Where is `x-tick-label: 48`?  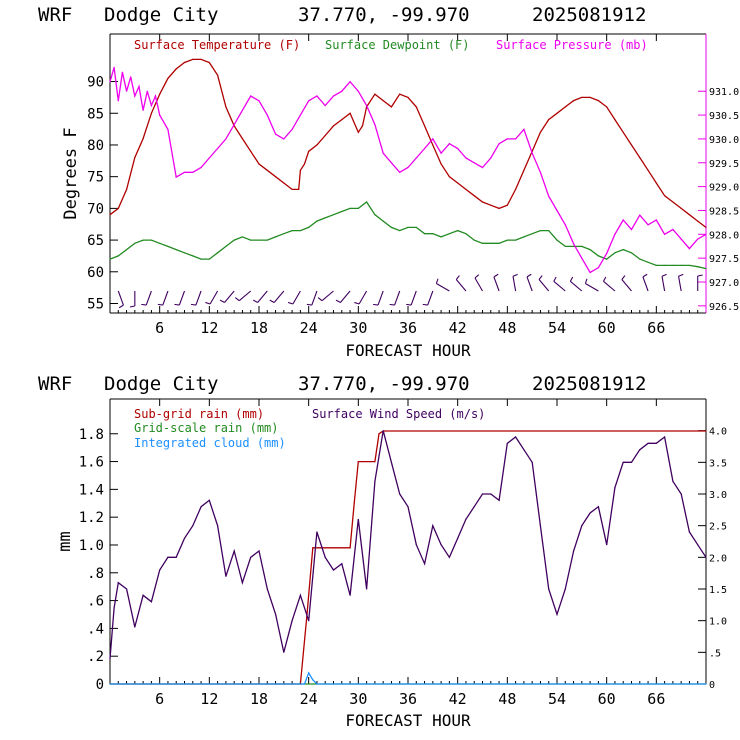
x-tick-label: 48 is located at coordinates (507, 328).